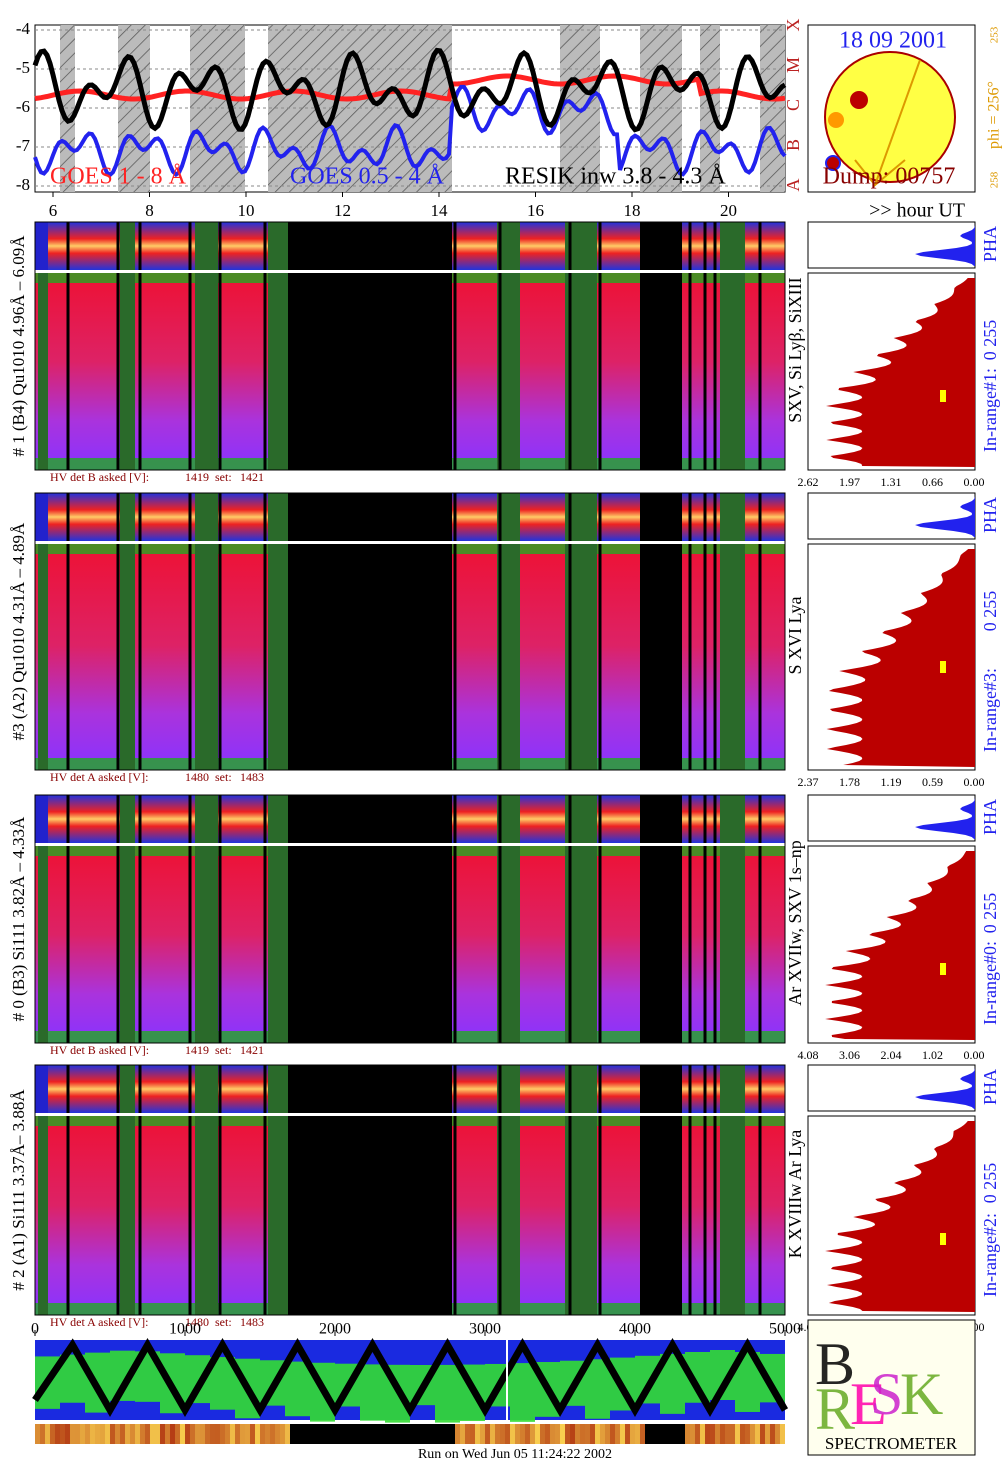  I want to click on label: # 2 (A1) Si111 3.37Å– 3.88Å, so click(18, 1190).